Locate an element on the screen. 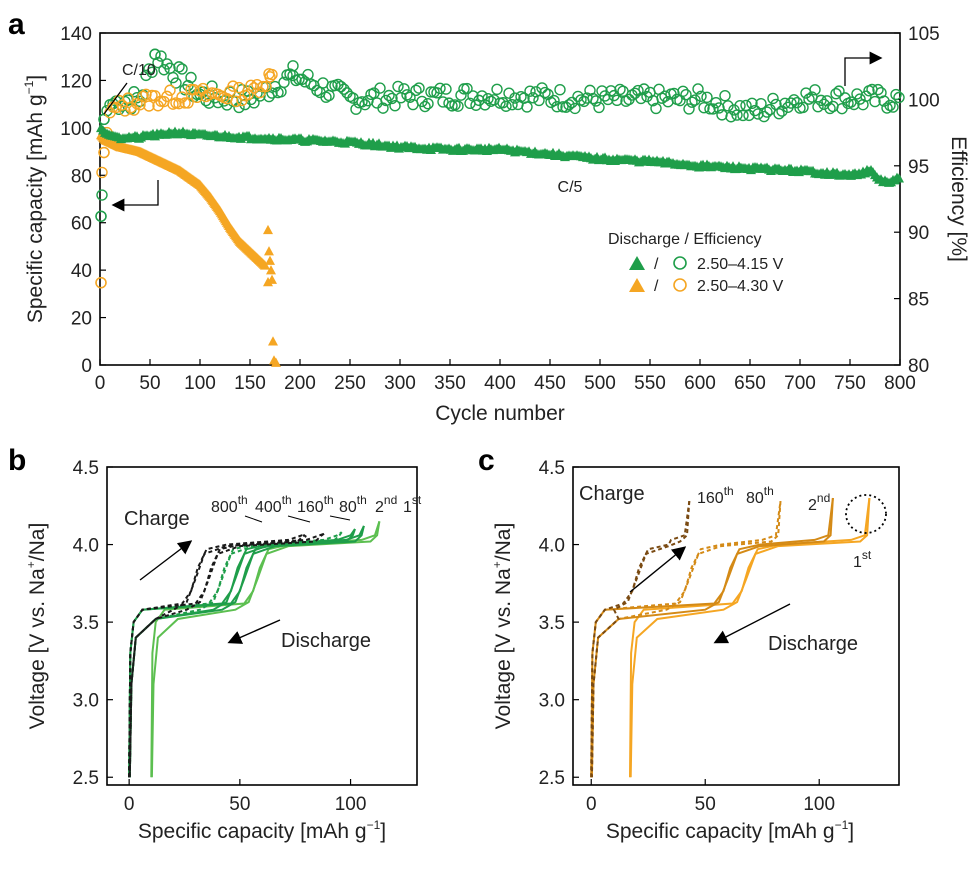 The height and width of the screenshot is (870, 975). right-axis-arrow is located at coordinates (863, 68).